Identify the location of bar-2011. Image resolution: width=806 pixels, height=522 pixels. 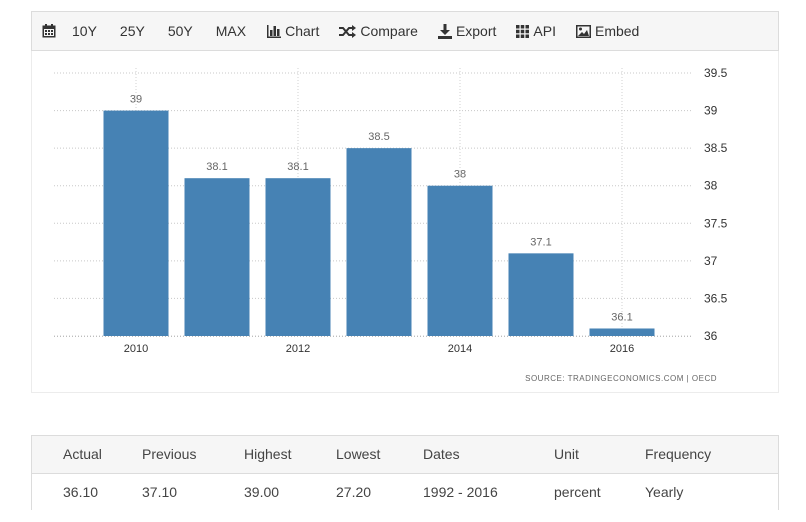
(217, 257).